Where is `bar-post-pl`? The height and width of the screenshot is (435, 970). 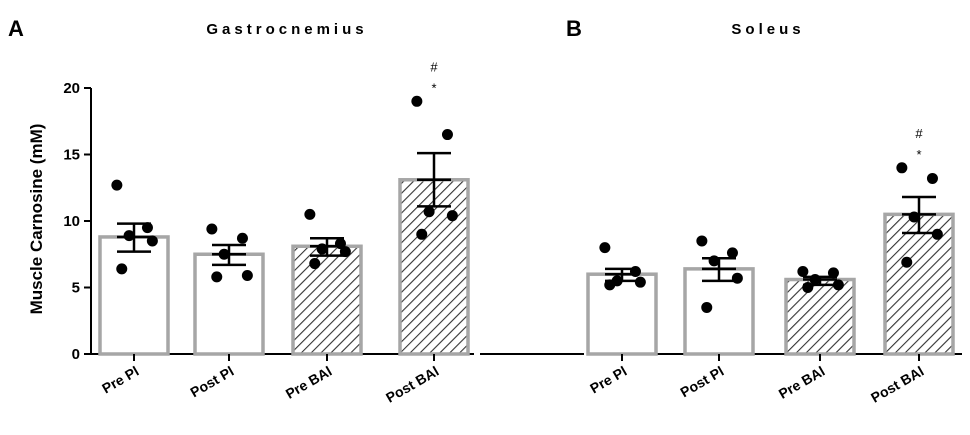
bar-post-pl is located at coordinates (229, 304).